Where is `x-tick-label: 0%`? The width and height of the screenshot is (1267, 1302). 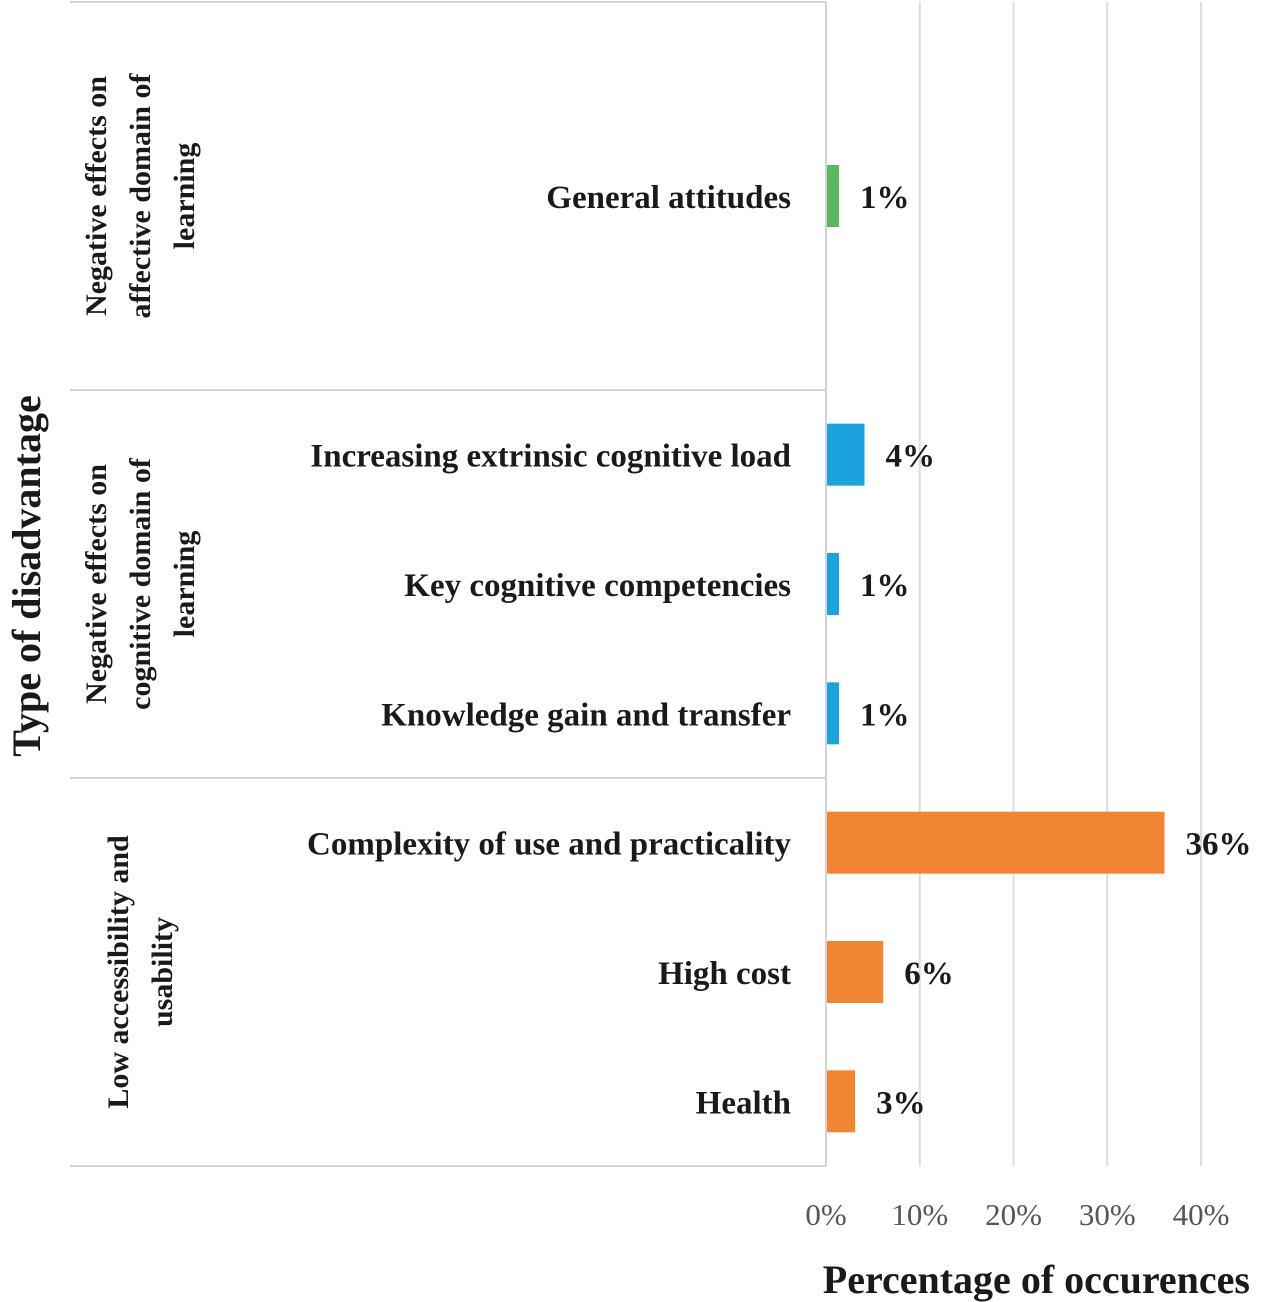 x-tick-label: 0% is located at coordinates (825, 1214).